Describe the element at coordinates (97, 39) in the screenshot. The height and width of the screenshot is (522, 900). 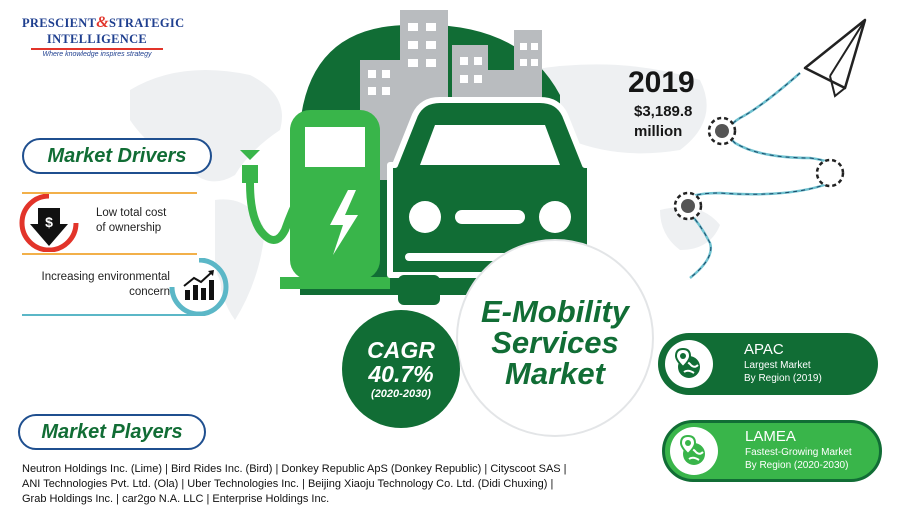
I see `logo-line-2: INTELLIGENCE` at that location.